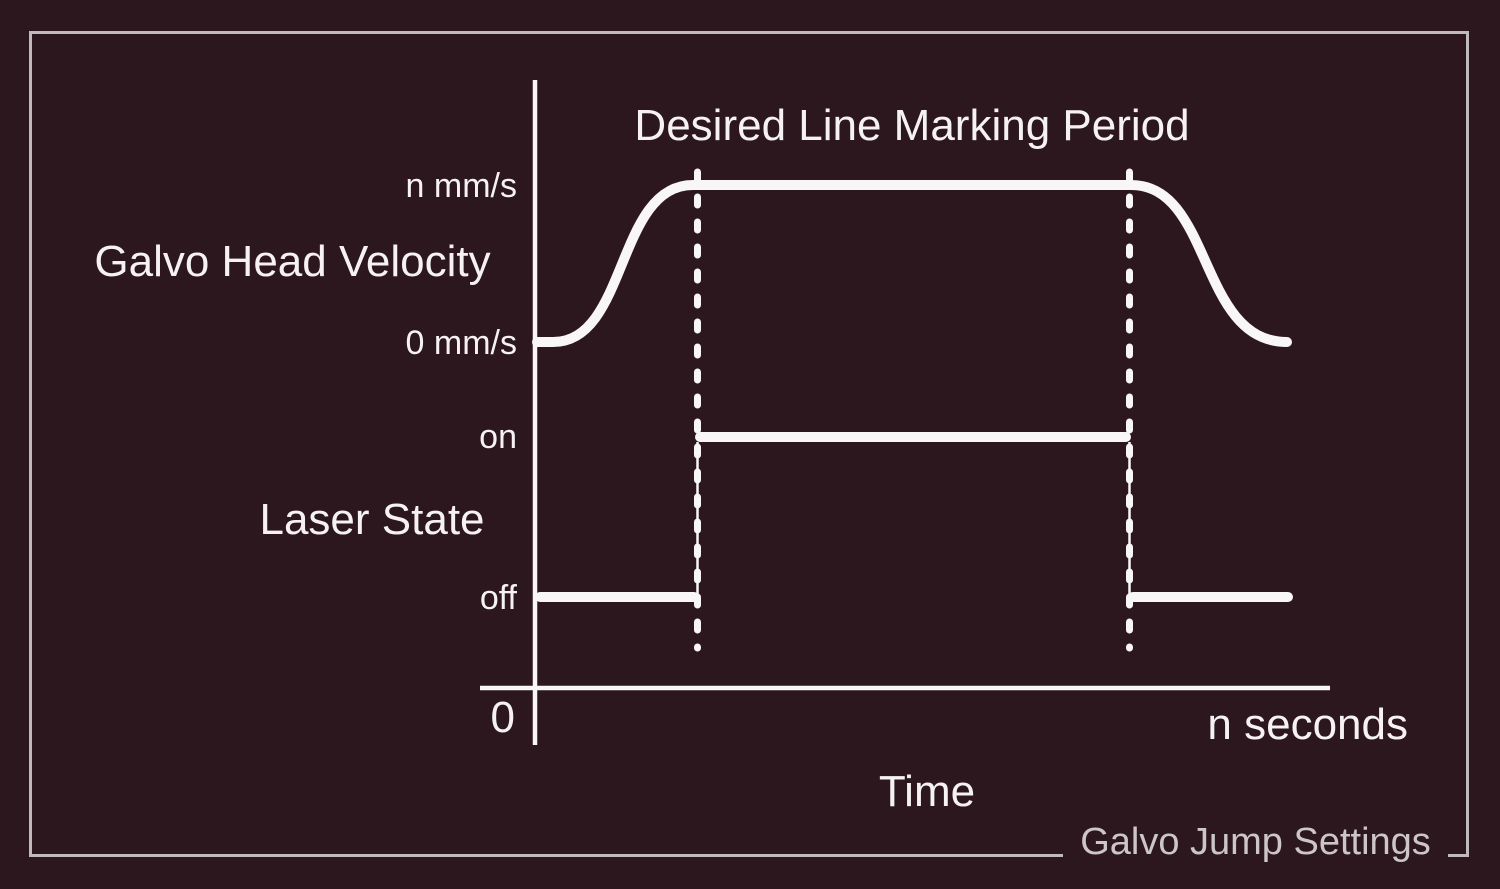 The height and width of the screenshot is (889, 1500). I want to click on figure-caption: Galvo Jump Settings, so click(1255, 842).